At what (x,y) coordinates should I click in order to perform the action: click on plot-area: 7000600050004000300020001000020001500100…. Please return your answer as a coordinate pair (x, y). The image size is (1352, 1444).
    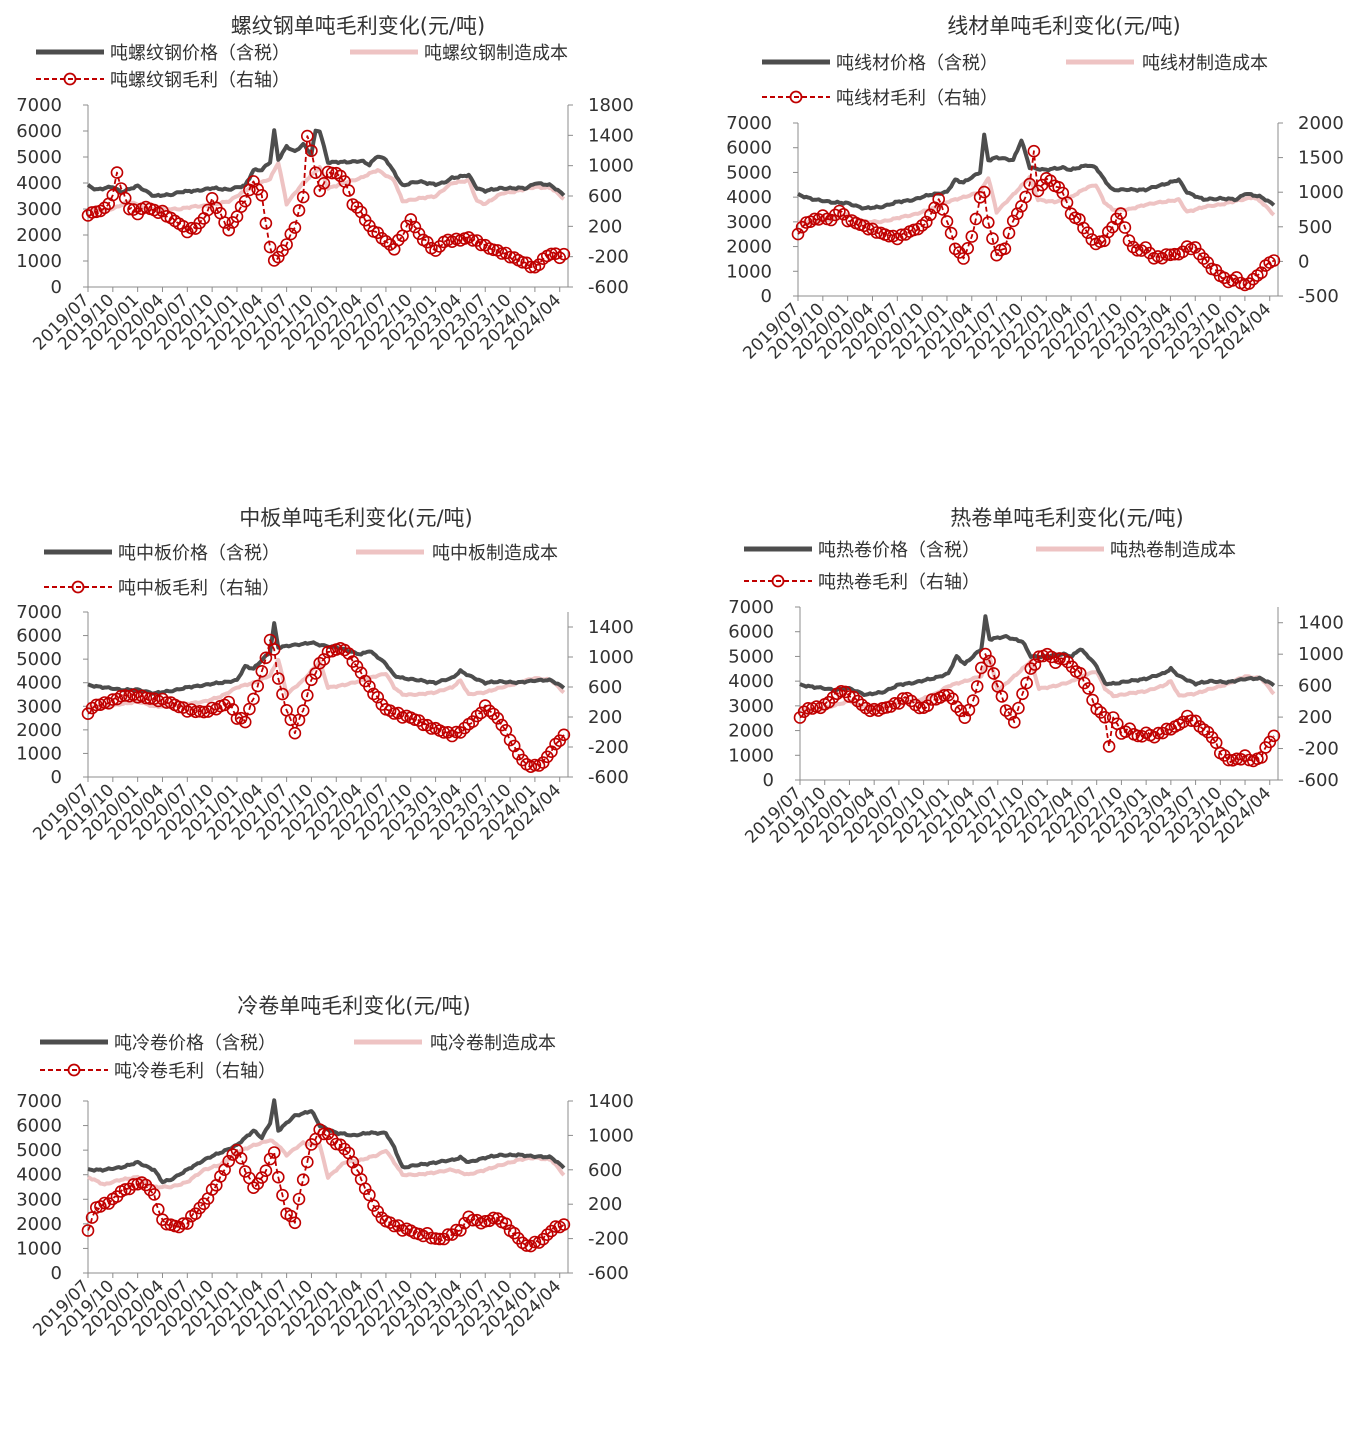
    Looking at the image, I should click on (1035, 238).